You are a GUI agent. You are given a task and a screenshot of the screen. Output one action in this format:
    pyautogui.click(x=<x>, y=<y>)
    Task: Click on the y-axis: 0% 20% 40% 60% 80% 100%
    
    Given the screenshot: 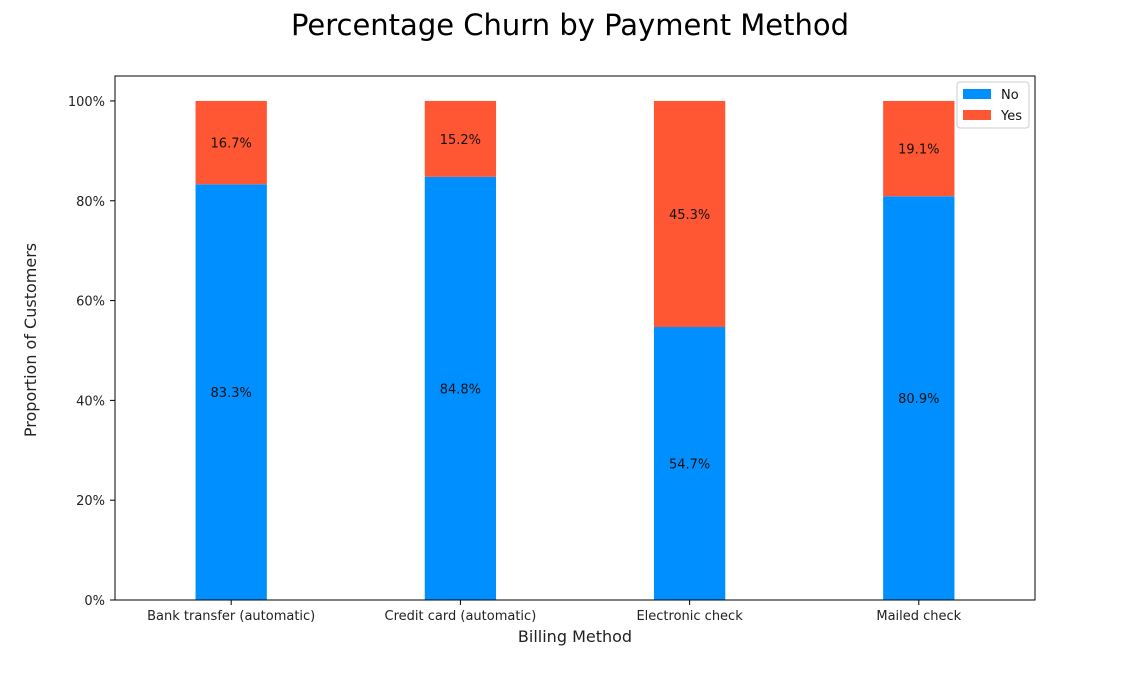 What is the action you would take?
    pyautogui.click(x=91, y=352)
    